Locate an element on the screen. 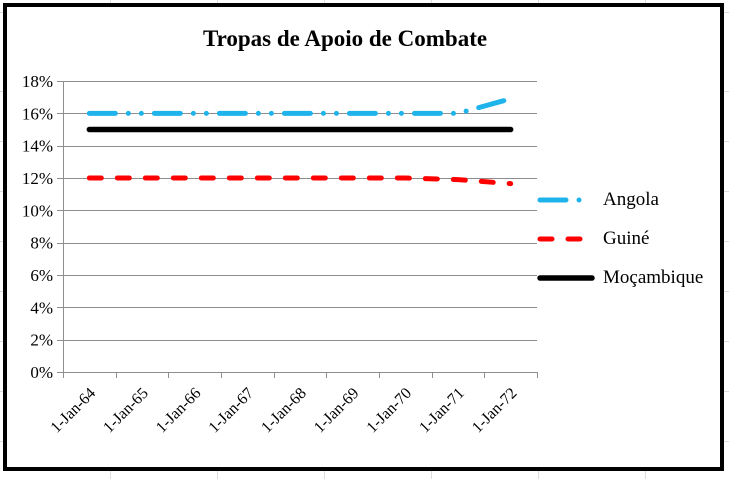 This screenshot has width=729, height=479. legend-item-angola: Angola is located at coordinates (632, 199).